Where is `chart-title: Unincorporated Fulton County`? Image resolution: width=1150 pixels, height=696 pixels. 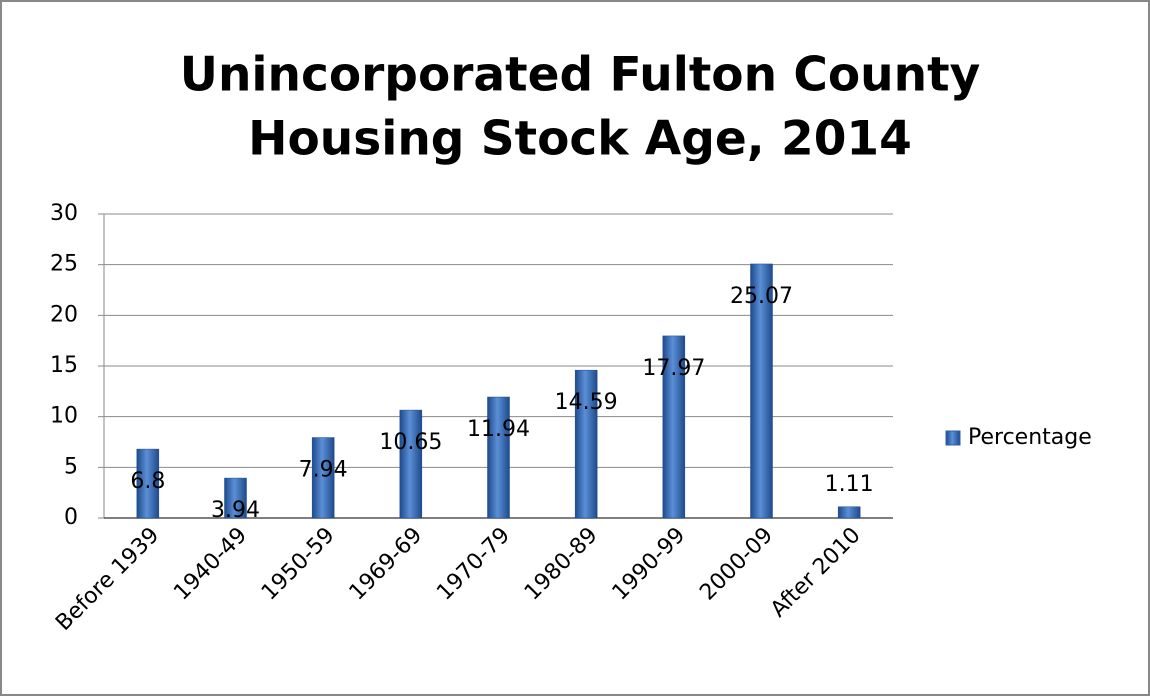
chart-title: Unincorporated Fulton County is located at coordinates (580, 75).